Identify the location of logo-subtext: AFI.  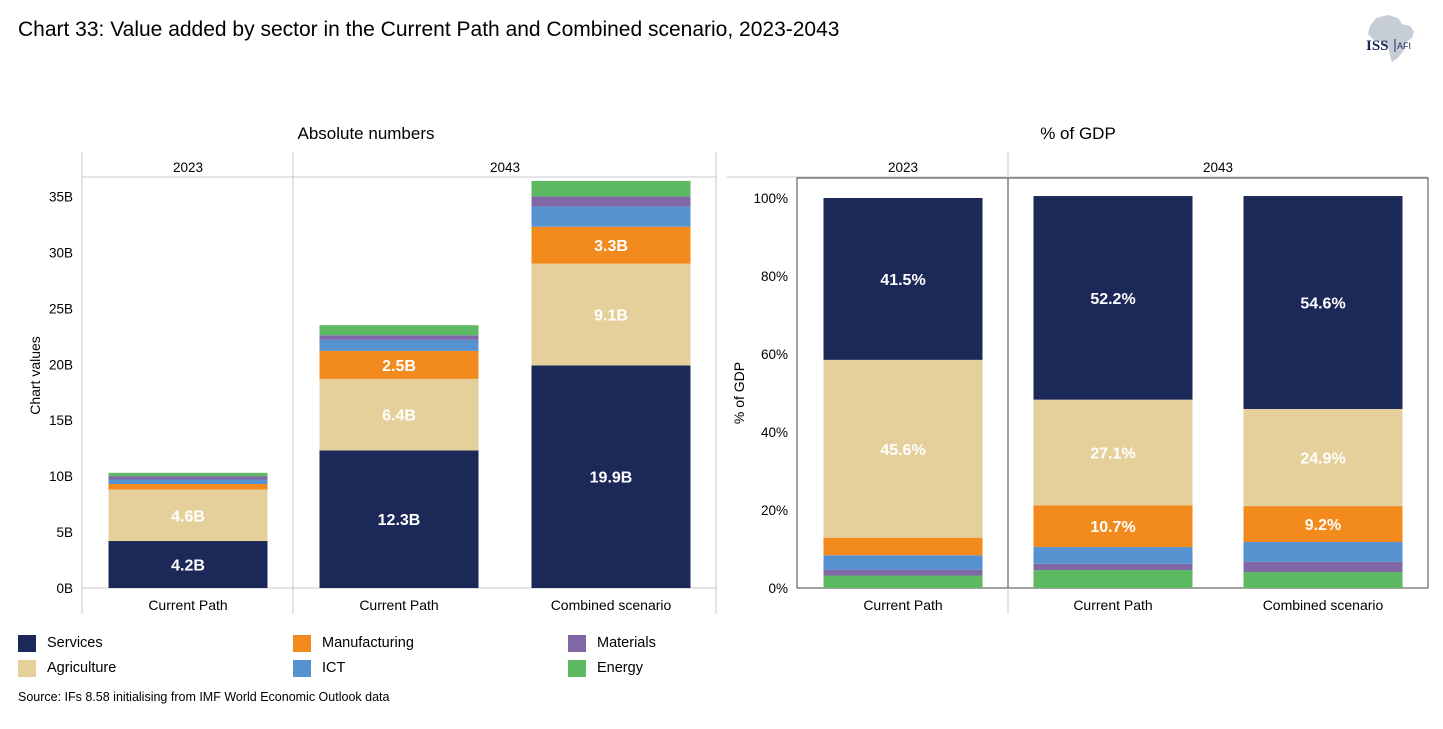
(1404, 46).